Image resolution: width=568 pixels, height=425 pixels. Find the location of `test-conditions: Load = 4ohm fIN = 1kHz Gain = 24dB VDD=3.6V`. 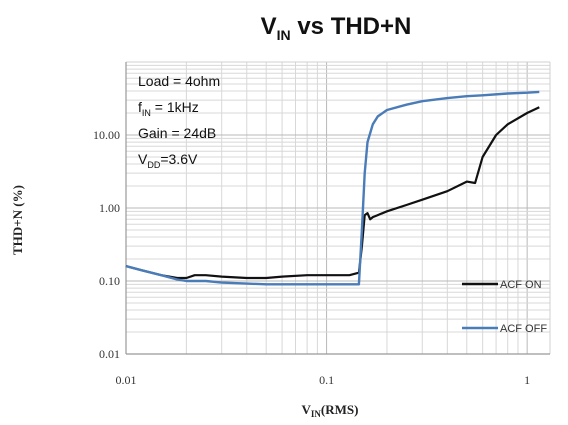

test-conditions: Load = 4ohm fIN = 1kHz Gain = 24dB VDD=3.6V is located at coordinates (179, 121).